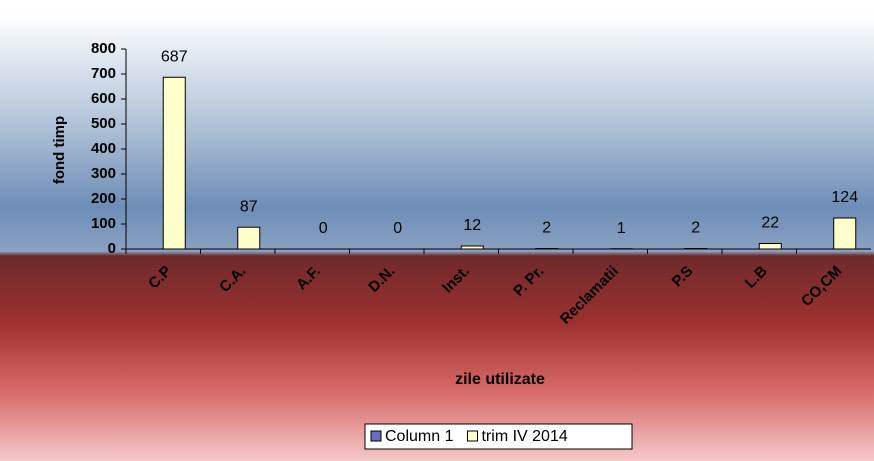 The image size is (874, 461). What do you see at coordinates (103, 123) in the screenshot?
I see `y-tick-label: 500` at bounding box center [103, 123].